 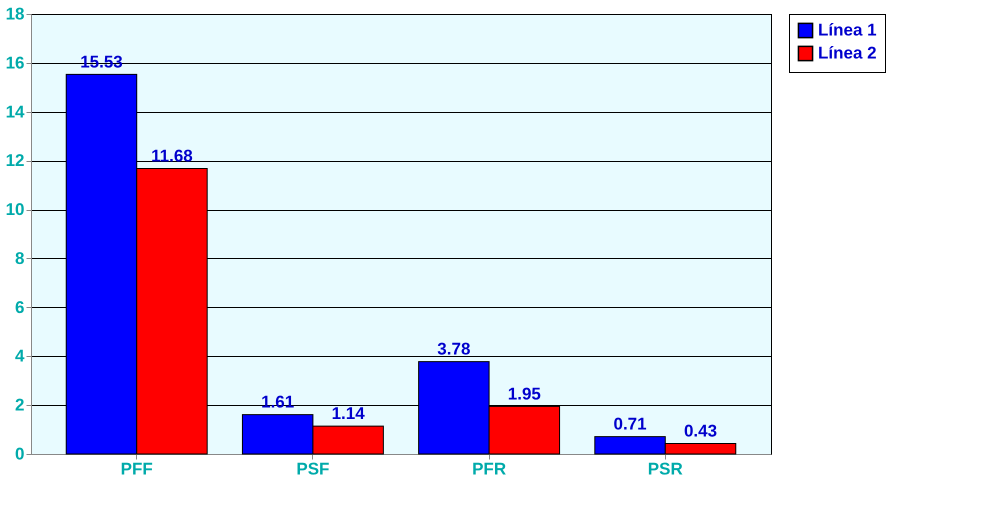 What do you see at coordinates (136, 469) in the screenshot?
I see `x-tick-label: PFF` at bounding box center [136, 469].